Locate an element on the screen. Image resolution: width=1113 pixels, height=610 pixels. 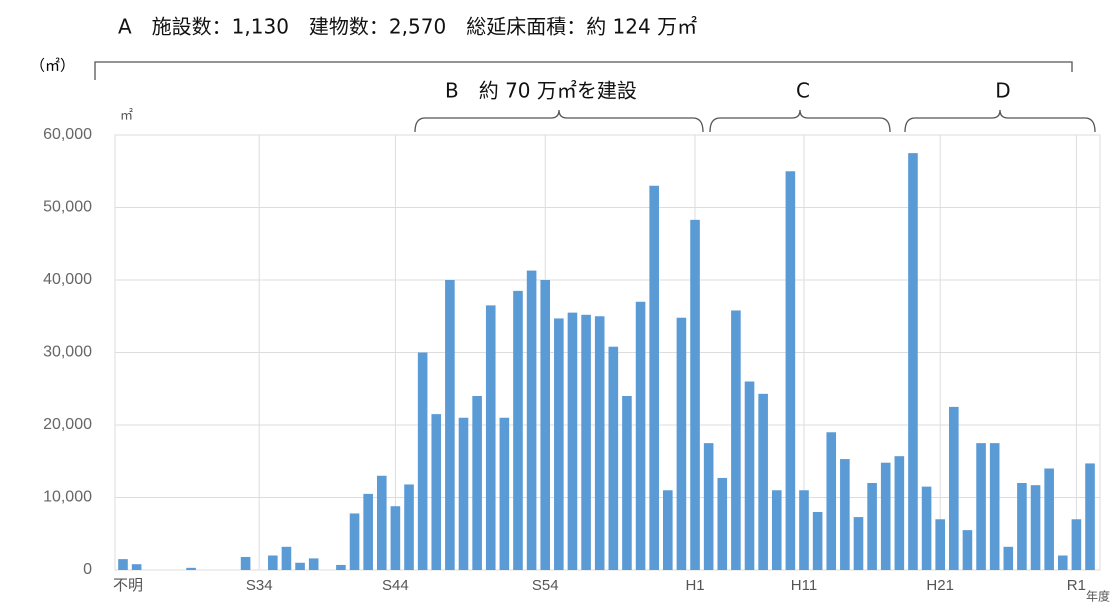
annotation-a-unit: （㎡） is located at coordinates (52, 66).